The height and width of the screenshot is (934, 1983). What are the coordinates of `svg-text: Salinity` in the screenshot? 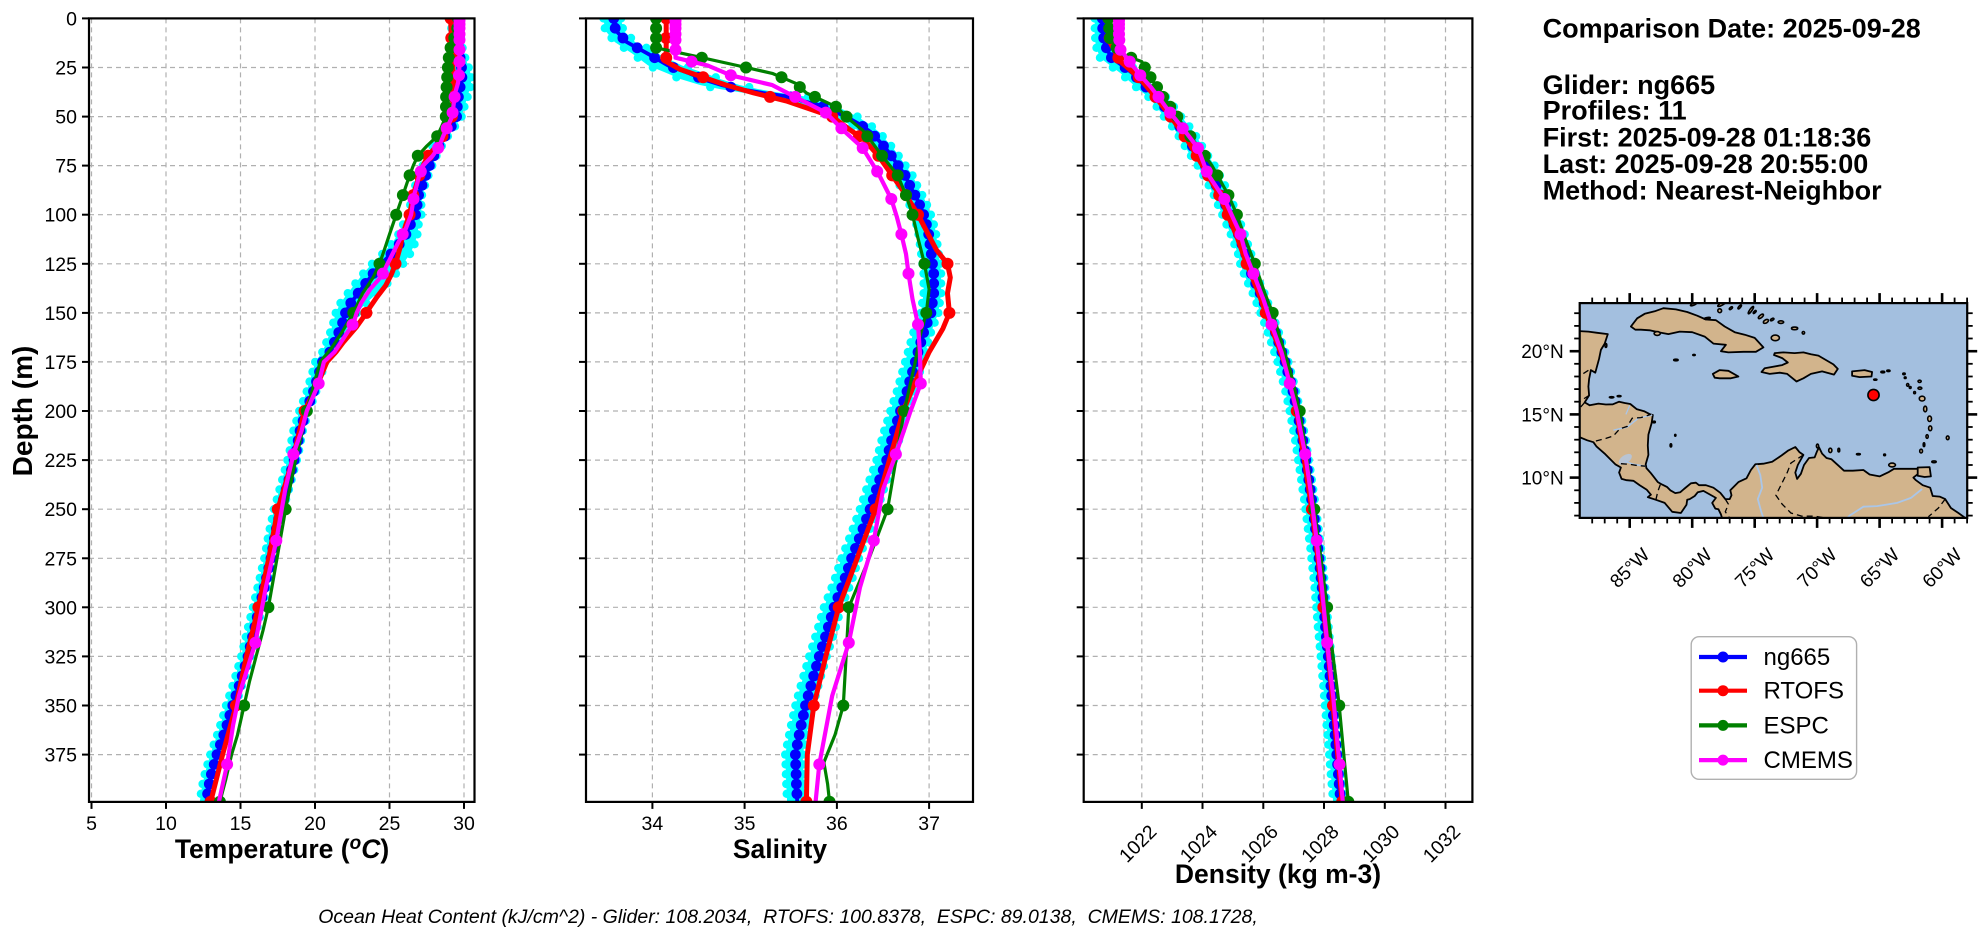 It's located at (780, 849).